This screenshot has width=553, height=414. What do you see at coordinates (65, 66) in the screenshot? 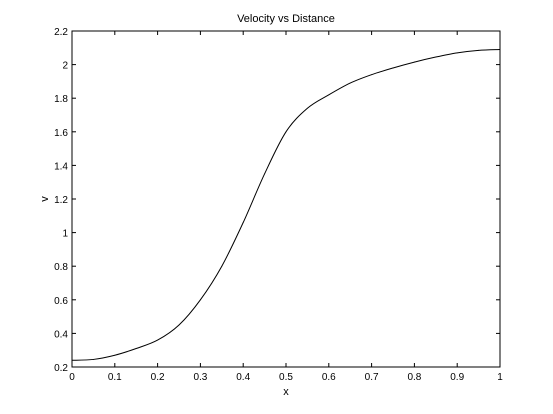
I see `y-tick-label: 2` at bounding box center [65, 66].